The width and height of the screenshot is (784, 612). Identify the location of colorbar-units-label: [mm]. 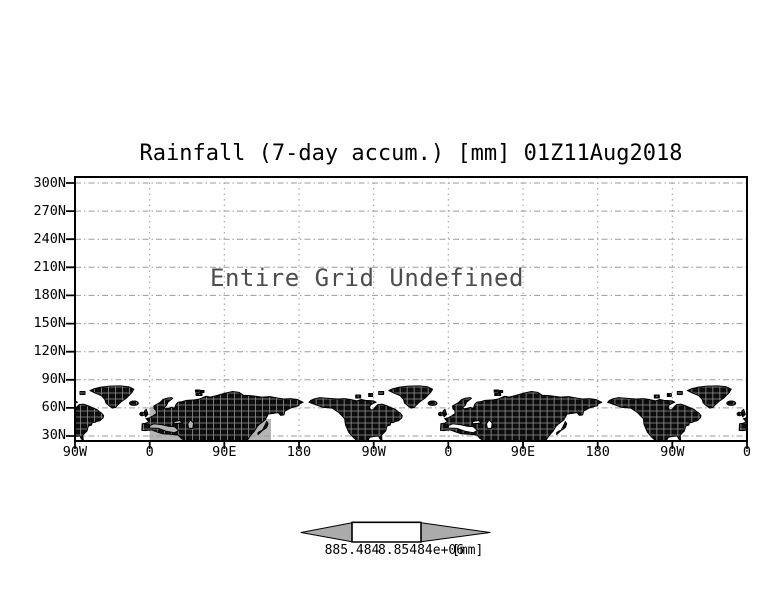
(468, 550).